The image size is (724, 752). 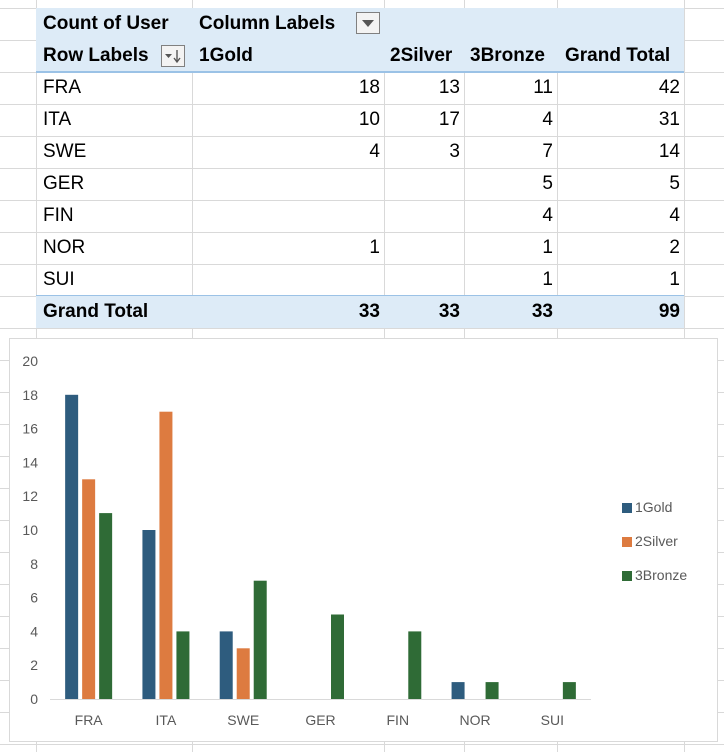 What do you see at coordinates (360, 152) in the screenshot?
I see `pivot-data-row: SWE 4 3 7 14` at bounding box center [360, 152].